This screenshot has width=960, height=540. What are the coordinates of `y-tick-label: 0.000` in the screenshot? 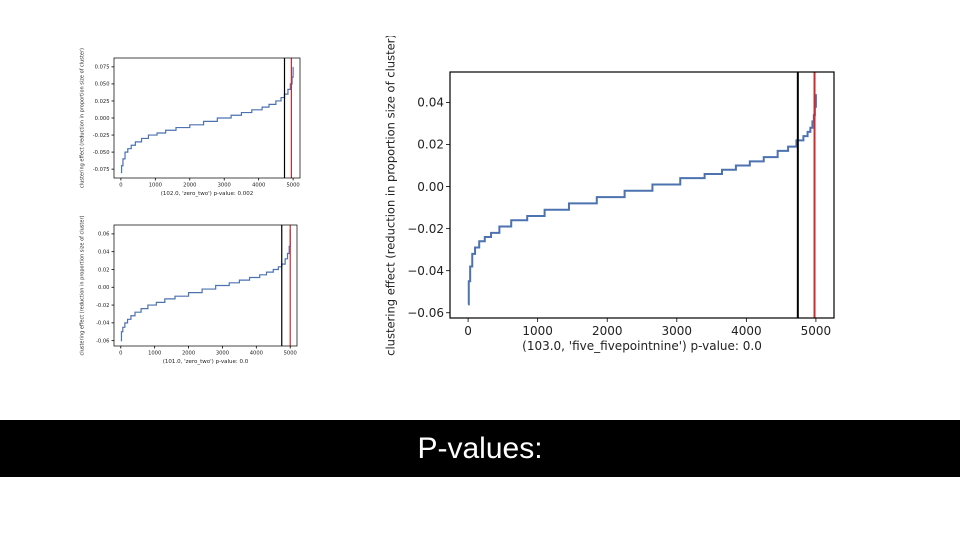 It's located at (102, 119).